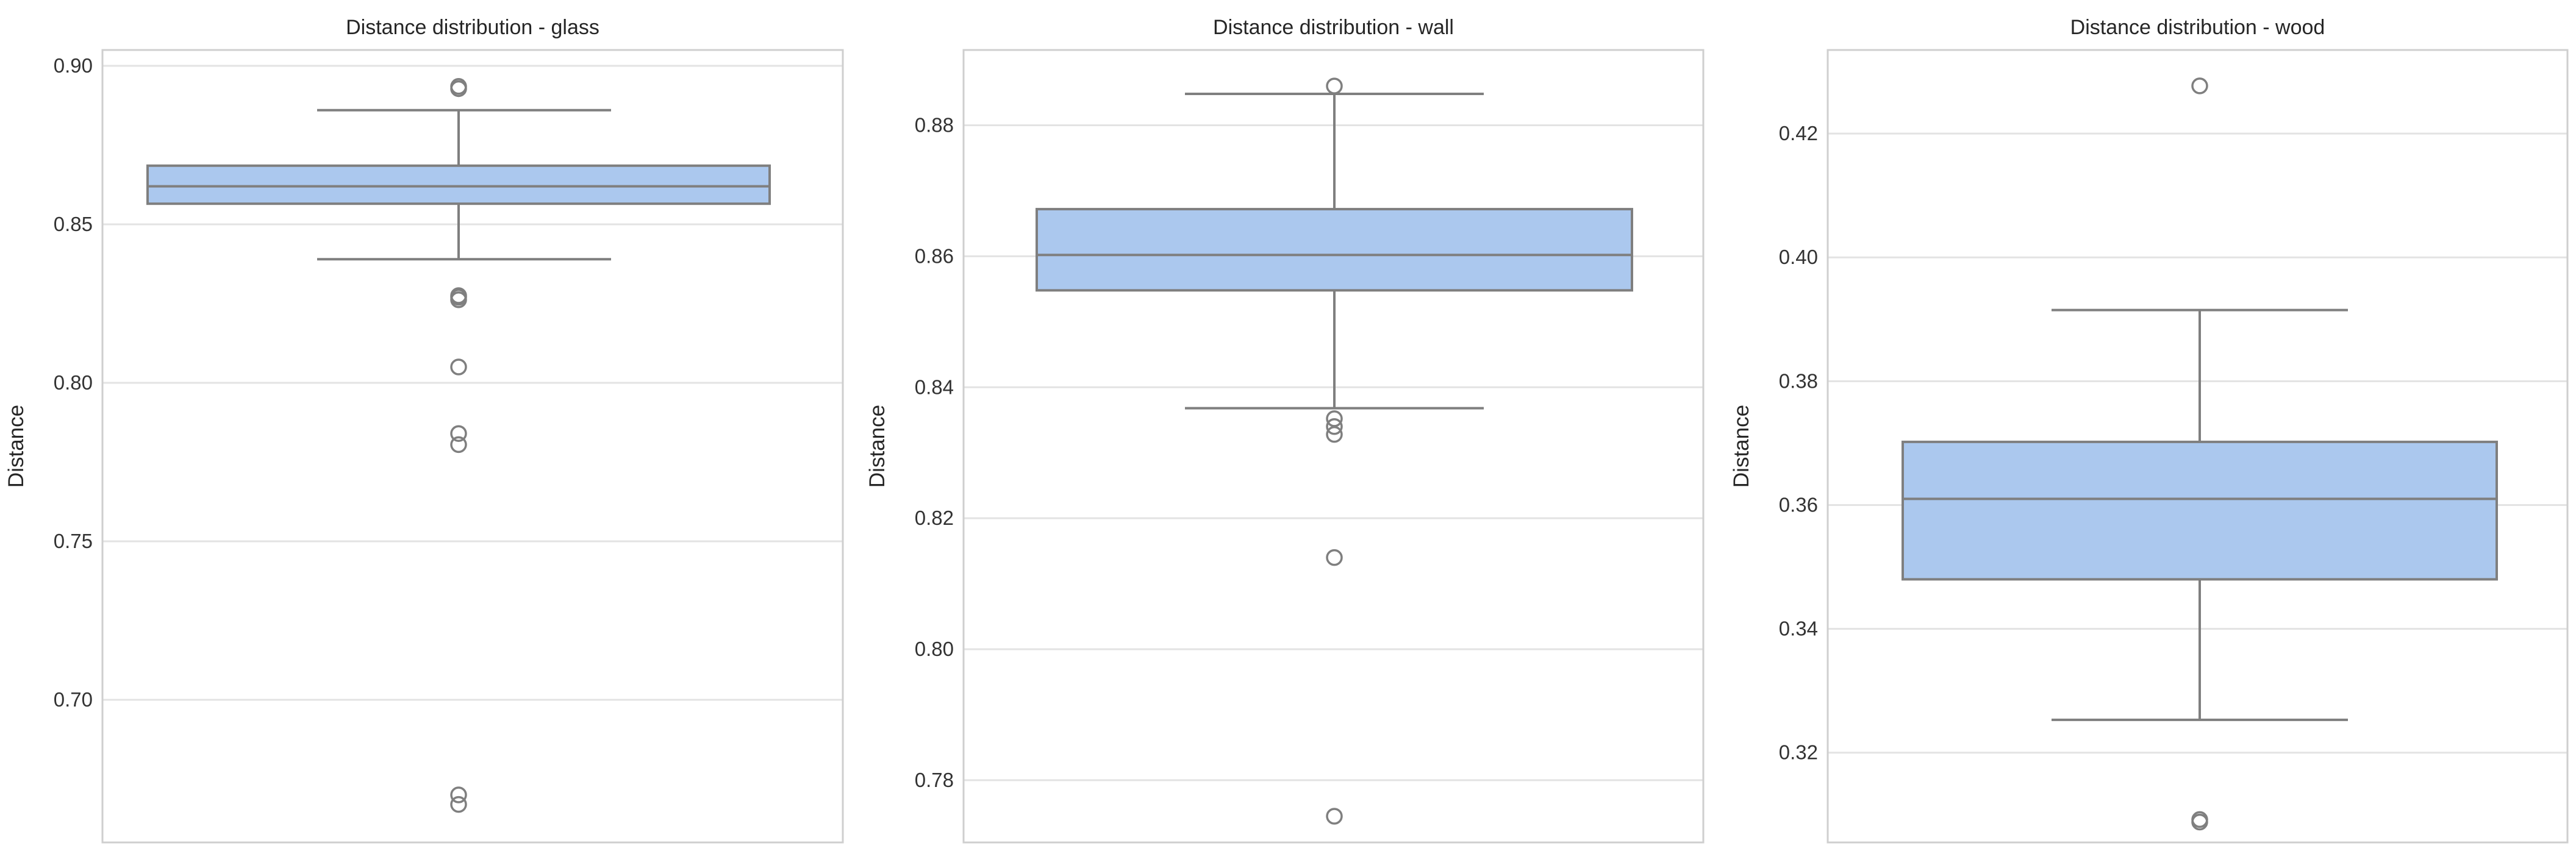 The image size is (2576, 865). I want to click on y-tick-label: 0.75, so click(73, 541).